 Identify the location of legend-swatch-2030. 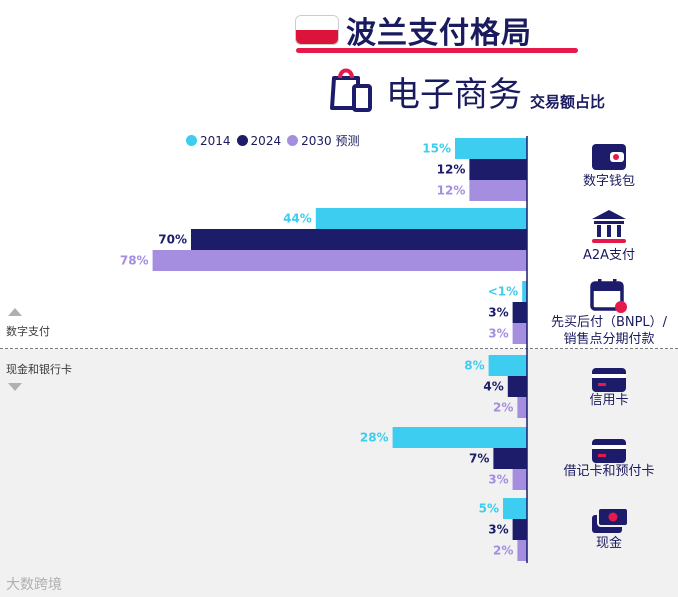
(293, 140).